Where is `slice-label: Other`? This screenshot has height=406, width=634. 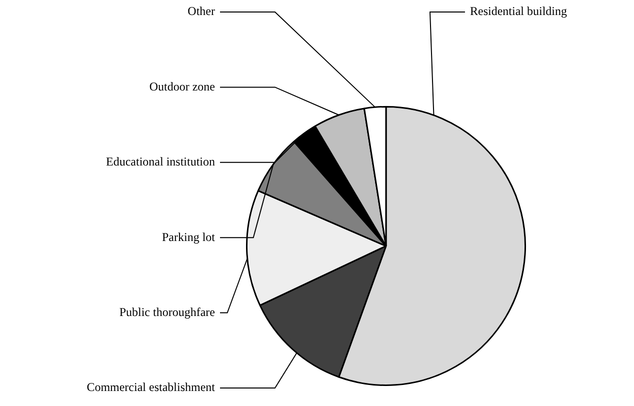 slice-label: Other is located at coordinates (201, 11).